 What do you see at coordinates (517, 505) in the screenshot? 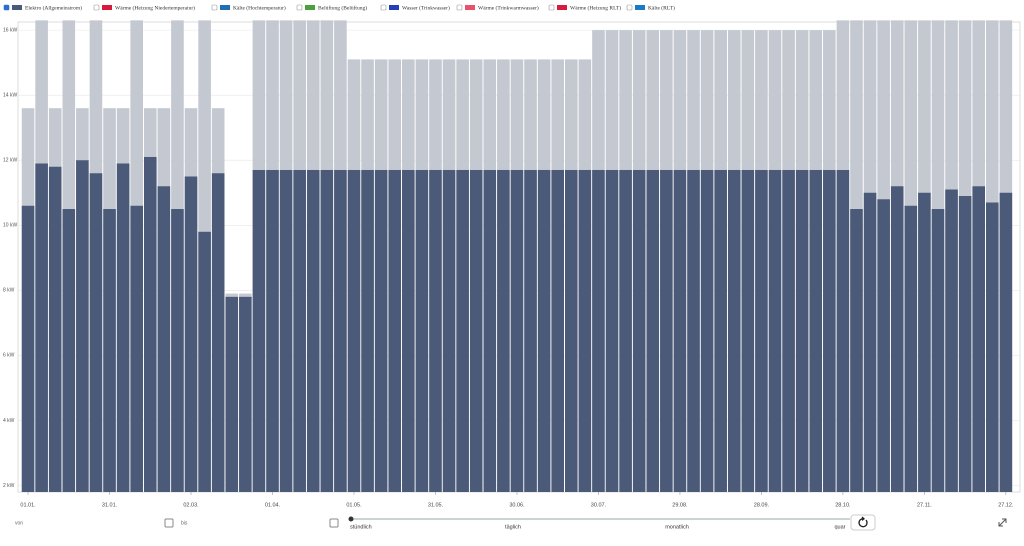
I see `x-tick-label: 30.06.` at bounding box center [517, 505].